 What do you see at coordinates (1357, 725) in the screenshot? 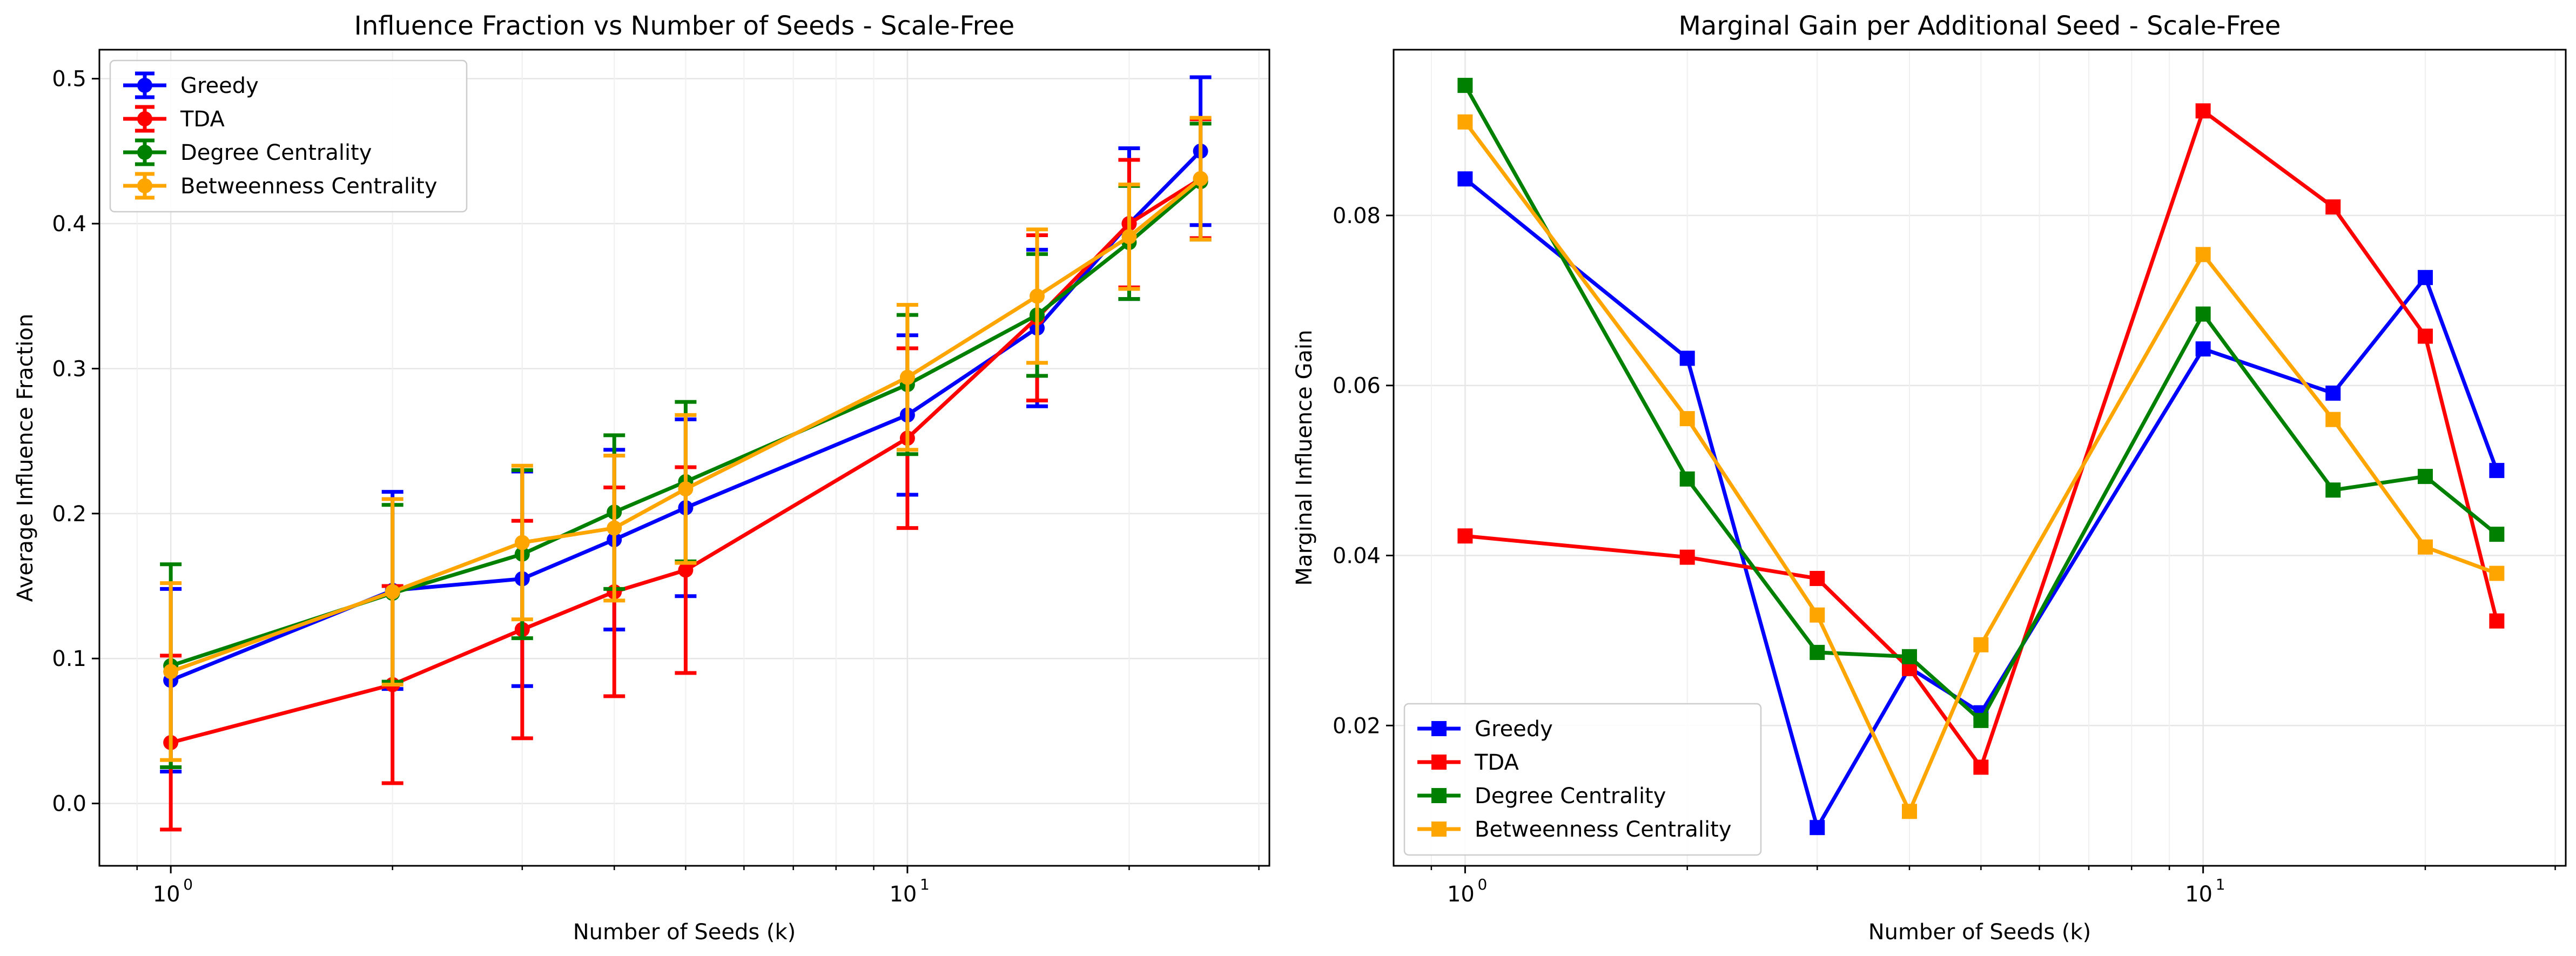
I see `y-tick-label: 0.02` at bounding box center [1357, 725].